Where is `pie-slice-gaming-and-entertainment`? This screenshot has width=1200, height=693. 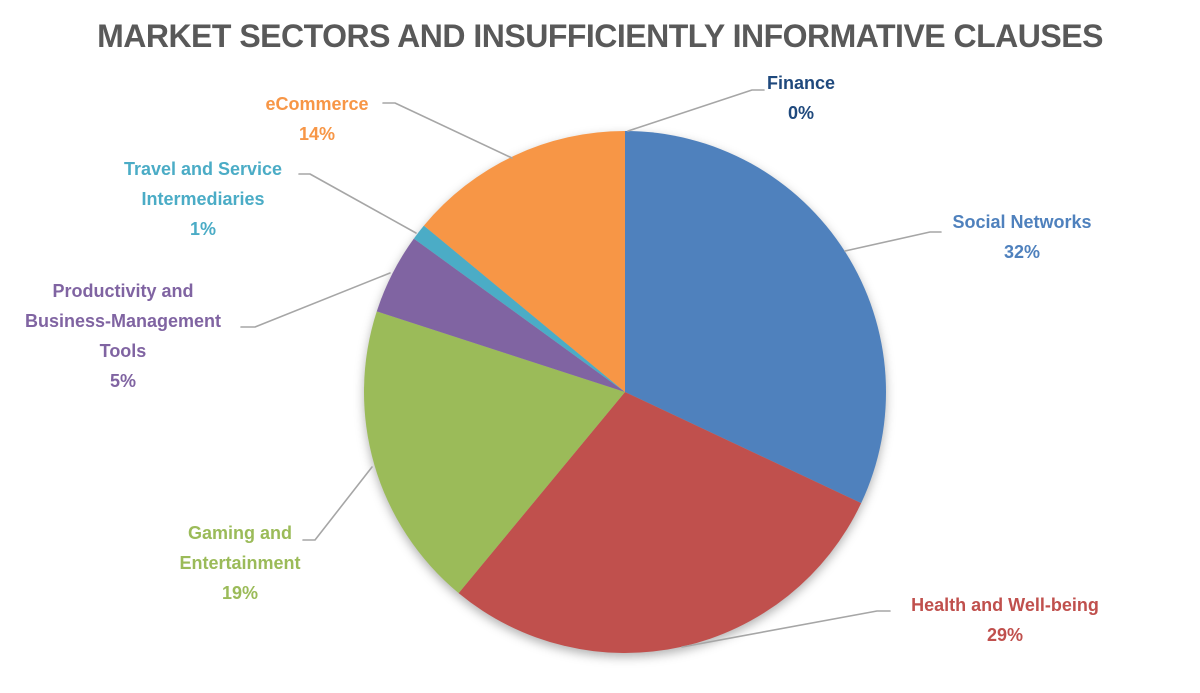
pie-slice-gaming-and-entertainment is located at coordinates (494, 452).